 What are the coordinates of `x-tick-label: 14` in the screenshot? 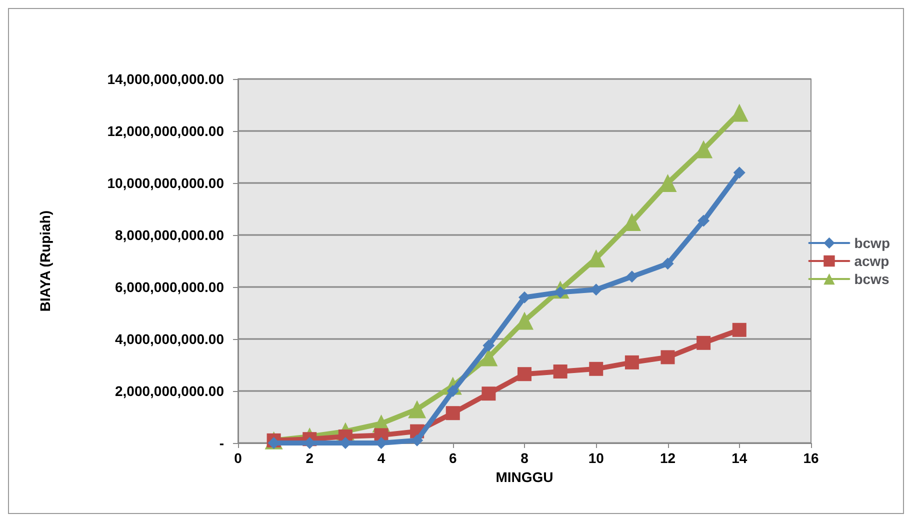 It's located at (740, 458).